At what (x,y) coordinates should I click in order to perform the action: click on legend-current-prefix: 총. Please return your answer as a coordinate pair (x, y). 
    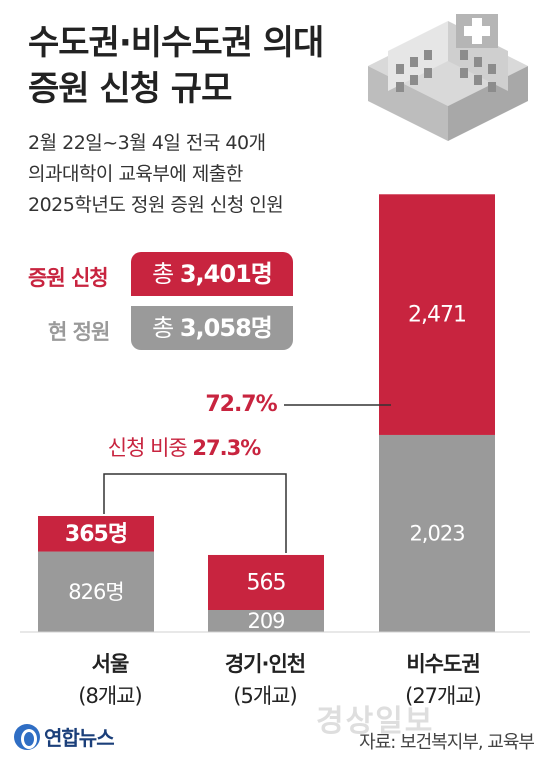
    Looking at the image, I should click on (163, 328).